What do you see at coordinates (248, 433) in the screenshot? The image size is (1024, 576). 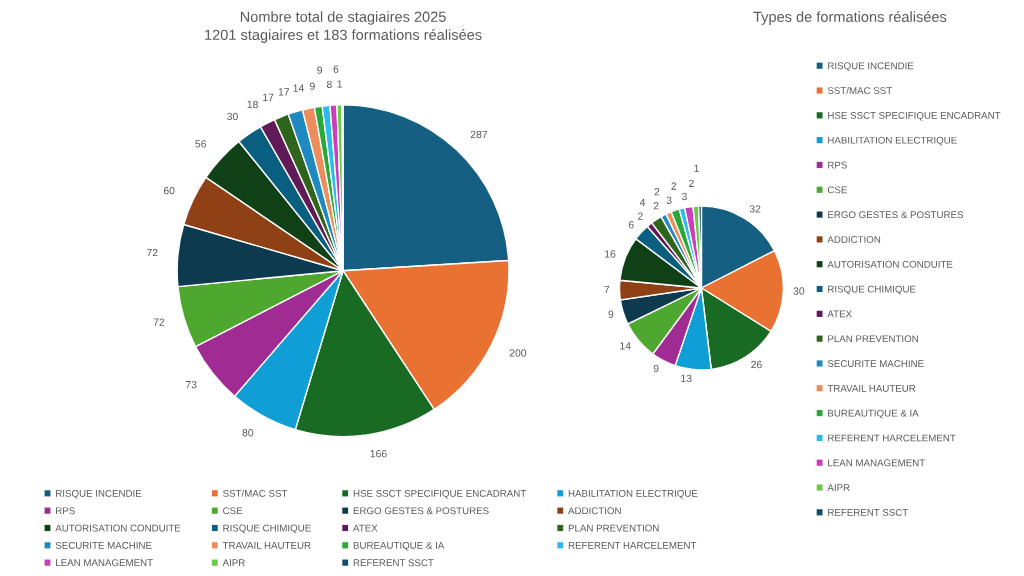 I see `data-label: 80` at bounding box center [248, 433].